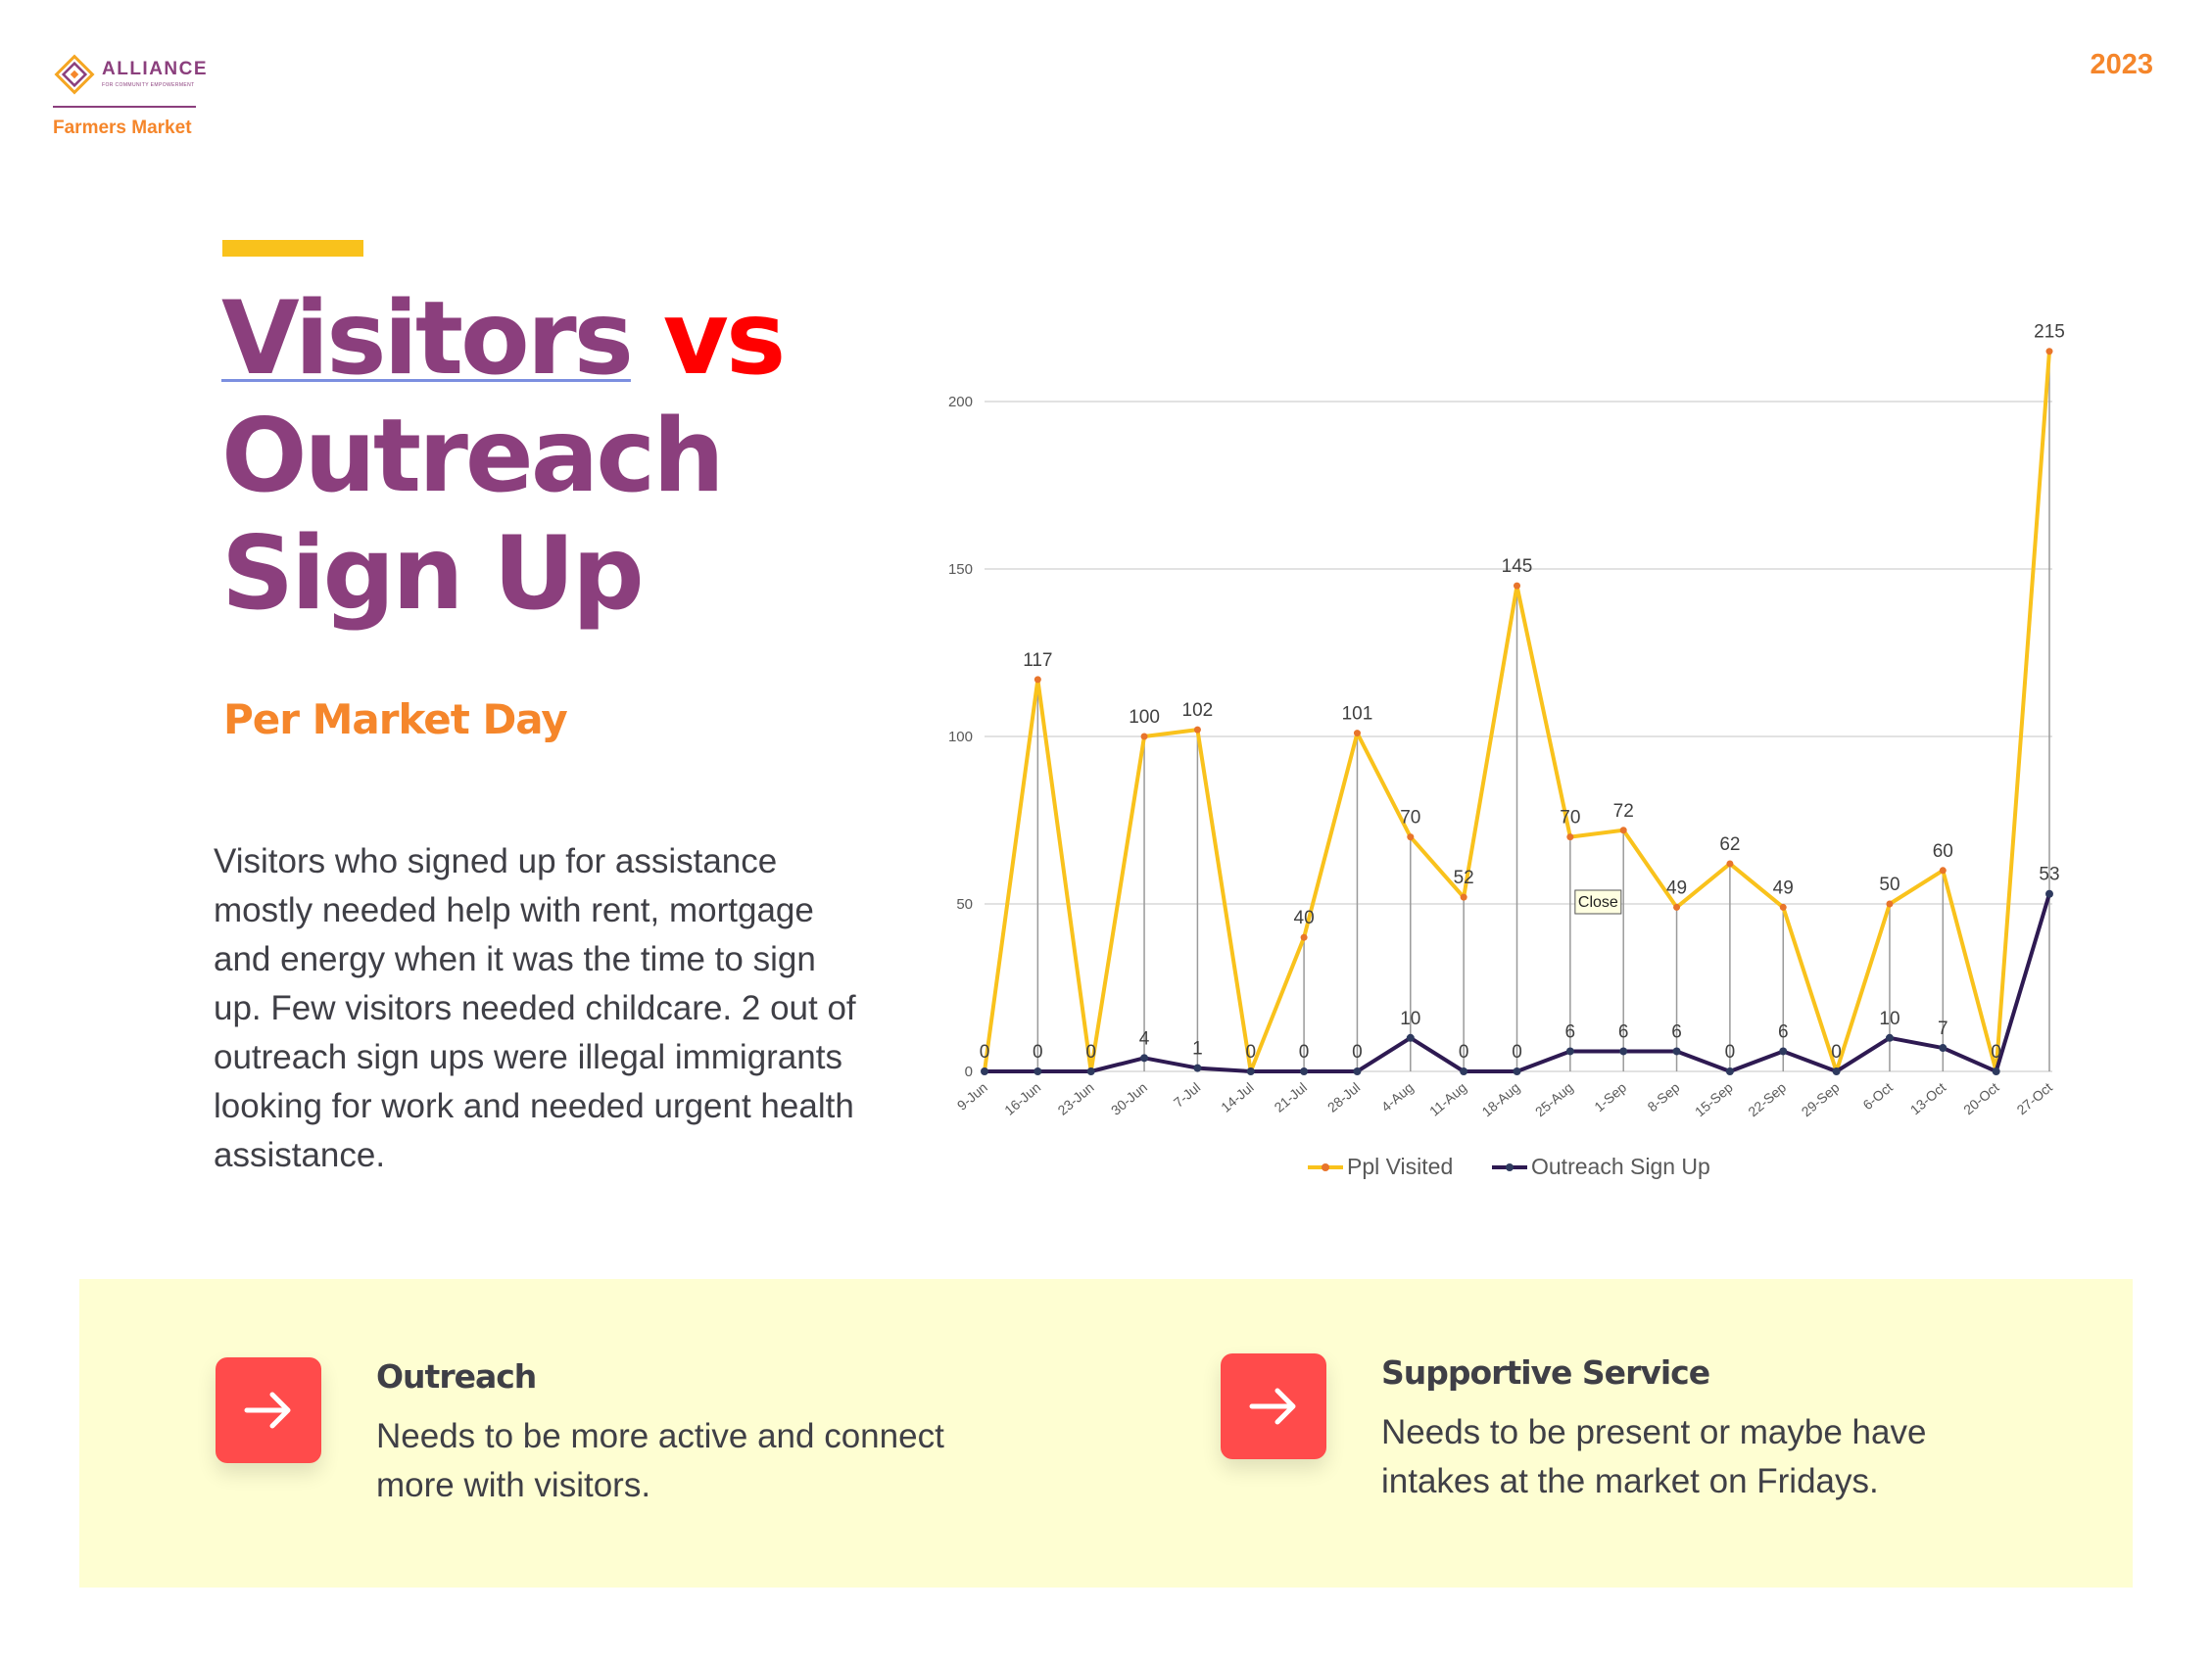  What do you see at coordinates (1304, 918) in the screenshot?
I see `ppl-visited-data-label: 40` at bounding box center [1304, 918].